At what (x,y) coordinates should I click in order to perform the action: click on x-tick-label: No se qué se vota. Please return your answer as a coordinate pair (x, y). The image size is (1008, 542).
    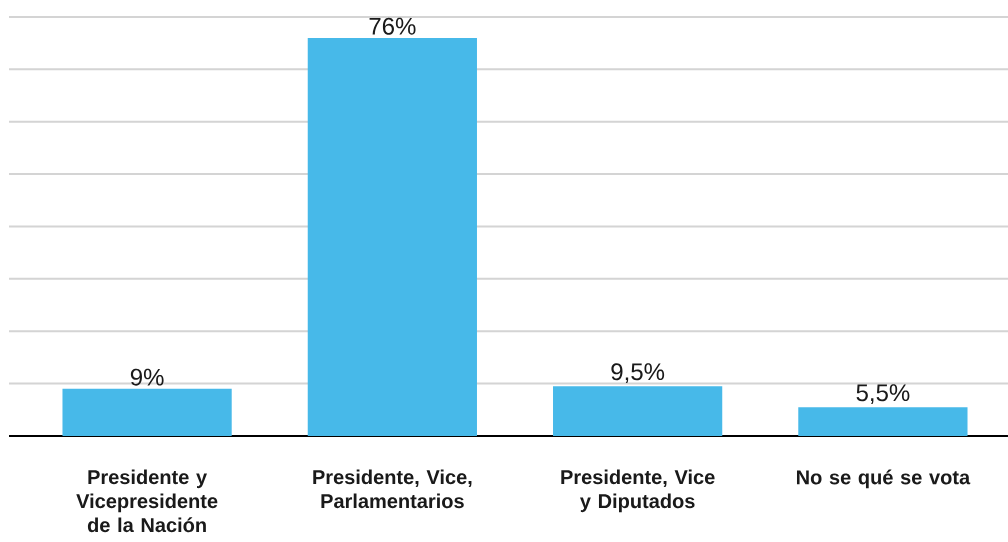
    Looking at the image, I should click on (883, 479).